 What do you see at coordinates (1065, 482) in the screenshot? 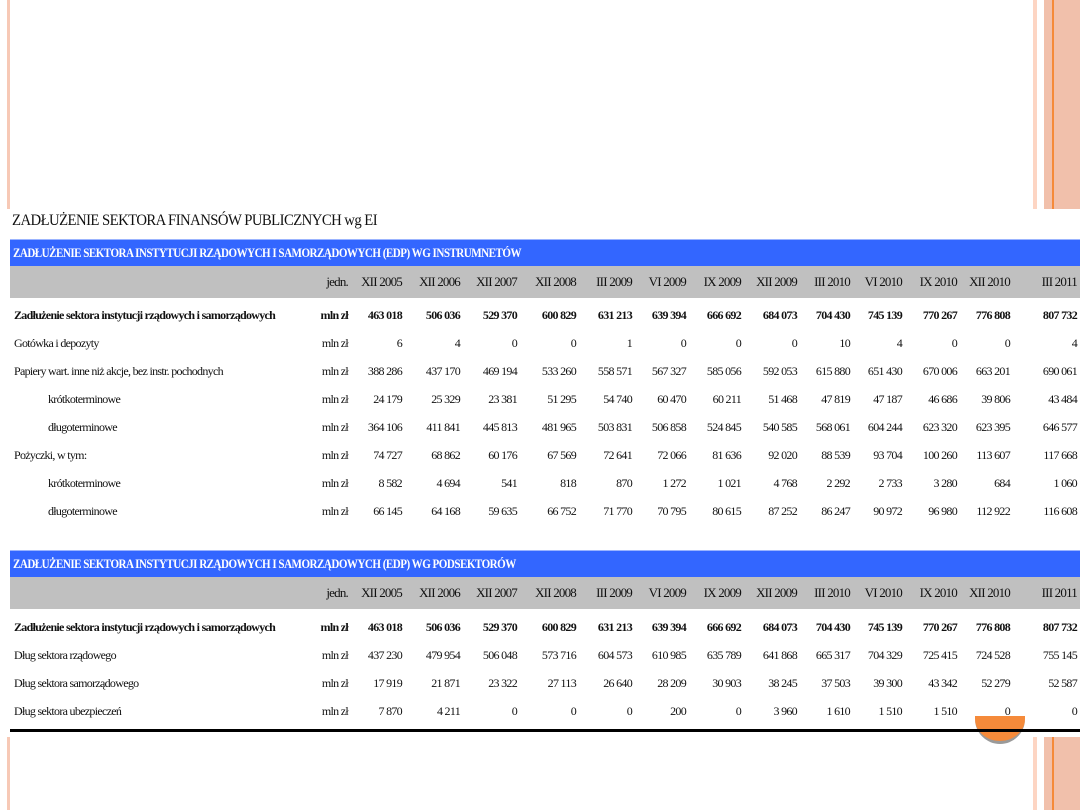
I see `cell-value: 1 060` at bounding box center [1065, 482].